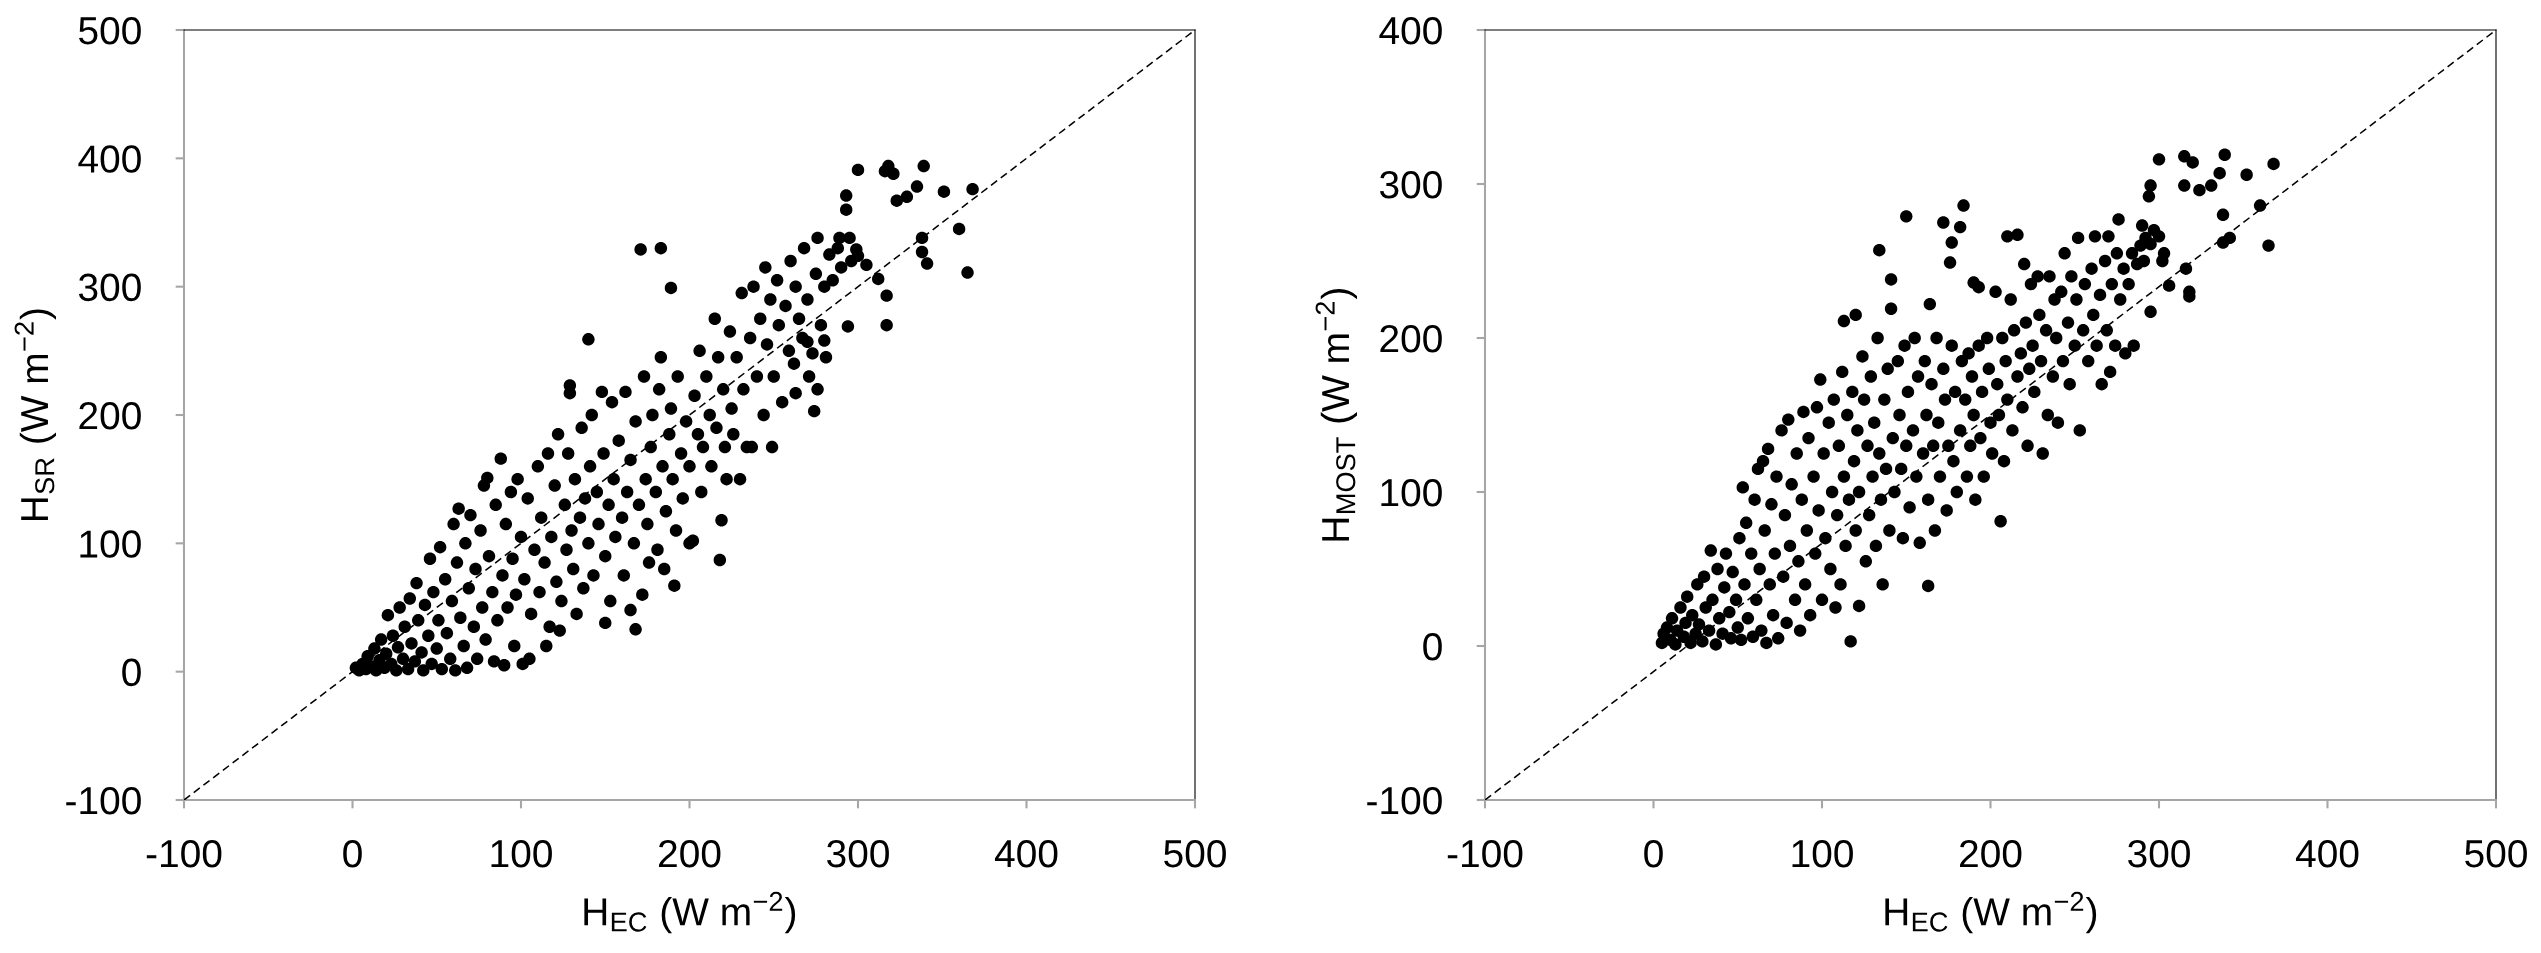 The image size is (2541, 953). What do you see at coordinates (1336, 415) in the screenshot?
I see `y-axis-title: H$_{MOST}$ (W m$^{−2}$)` at bounding box center [1336, 415].